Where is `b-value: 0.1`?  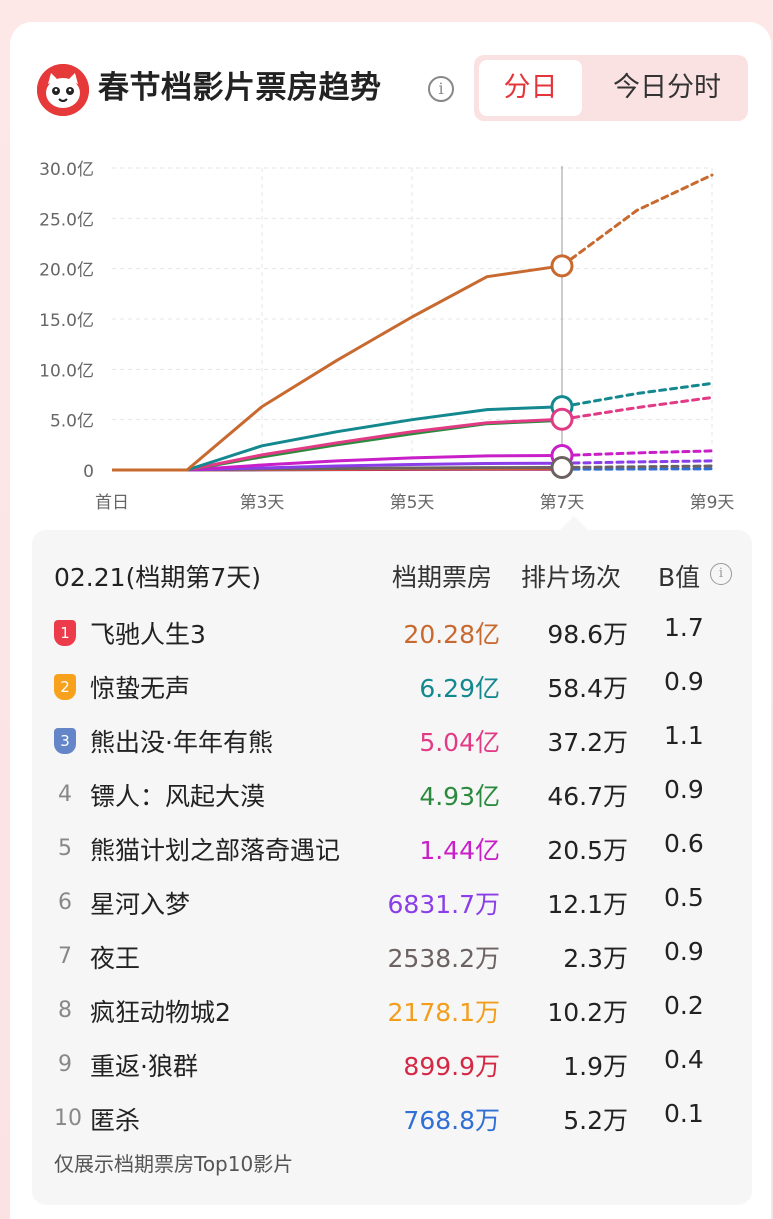
b-value: 0.1 is located at coordinates (684, 1113).